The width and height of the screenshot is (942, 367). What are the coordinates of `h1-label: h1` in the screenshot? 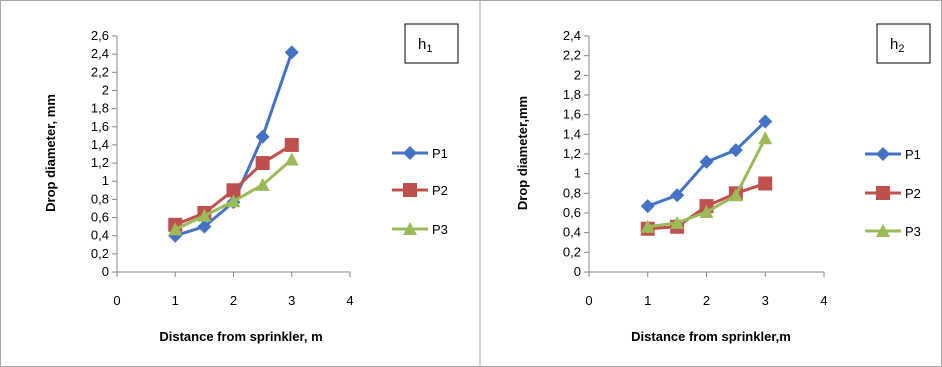 It's located at (425, 45).